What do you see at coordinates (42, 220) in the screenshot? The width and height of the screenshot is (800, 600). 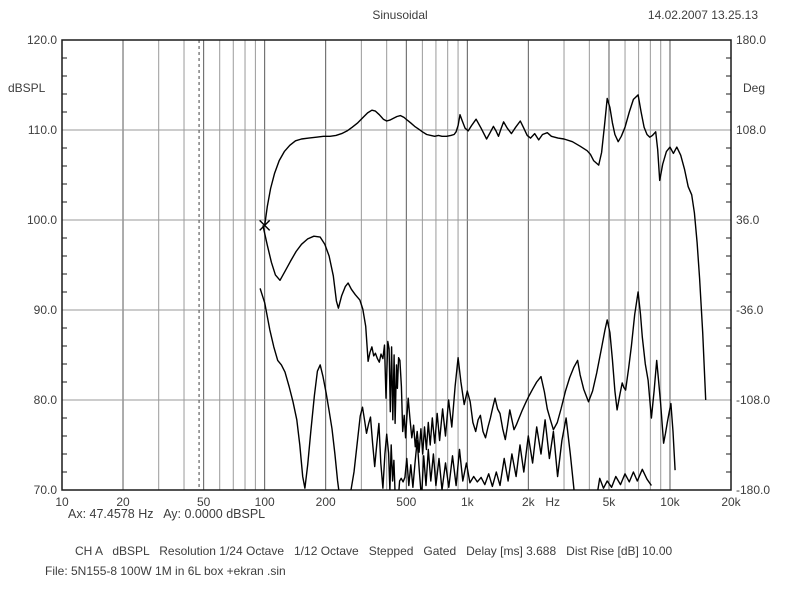 I see `y-left-tick-label-100: 100.0` at bounding box center [42, 220].